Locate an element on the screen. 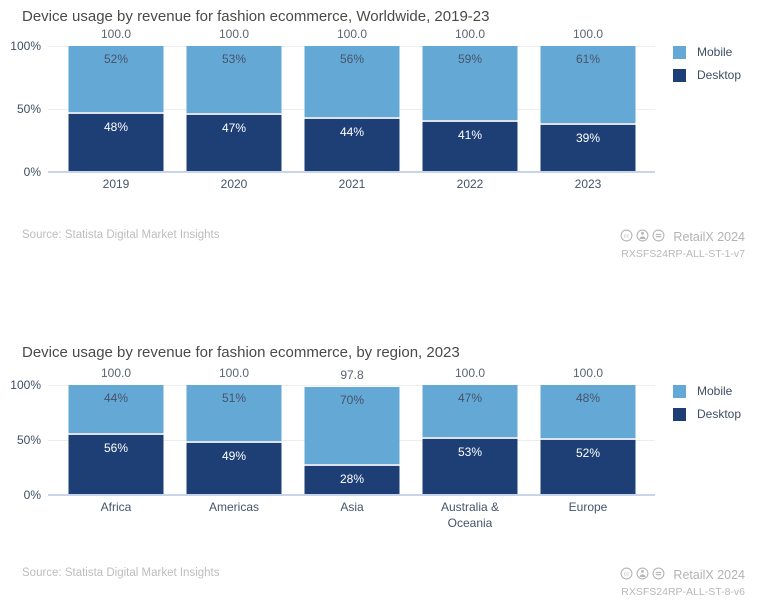 The width and height of the screenshot is (757, 604). credit-code: RXSFS24RP-ALL-ST-1-v7 is located at coordinates (683, 253).